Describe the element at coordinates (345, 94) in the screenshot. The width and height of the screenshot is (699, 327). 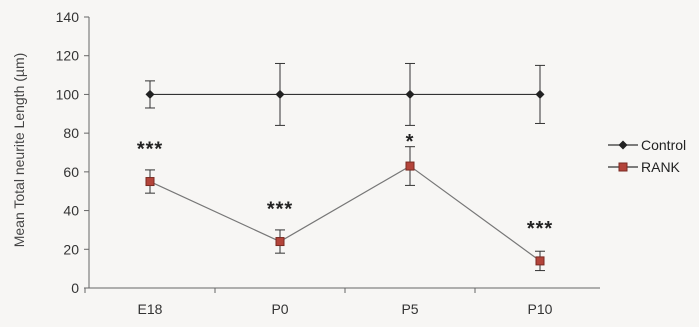
I see `series-control` at that location.